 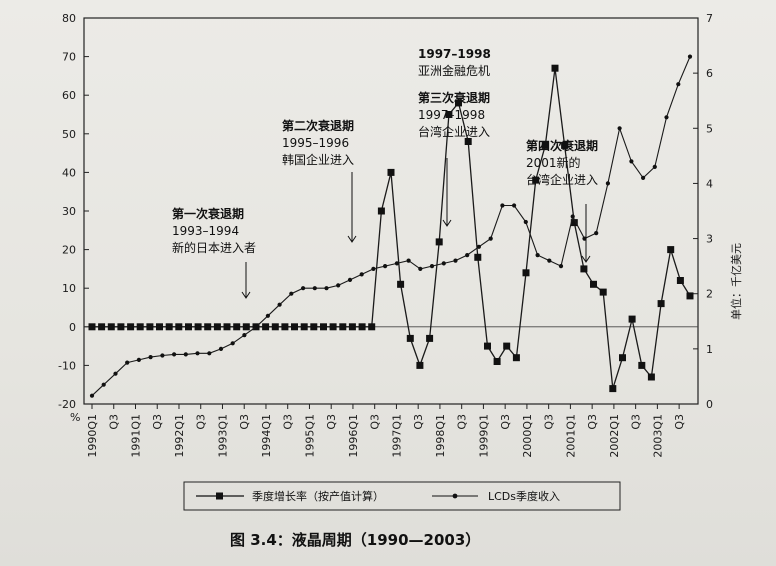 I want to click on x-tick-label: 1990Q1, so click(x=92, y=436).